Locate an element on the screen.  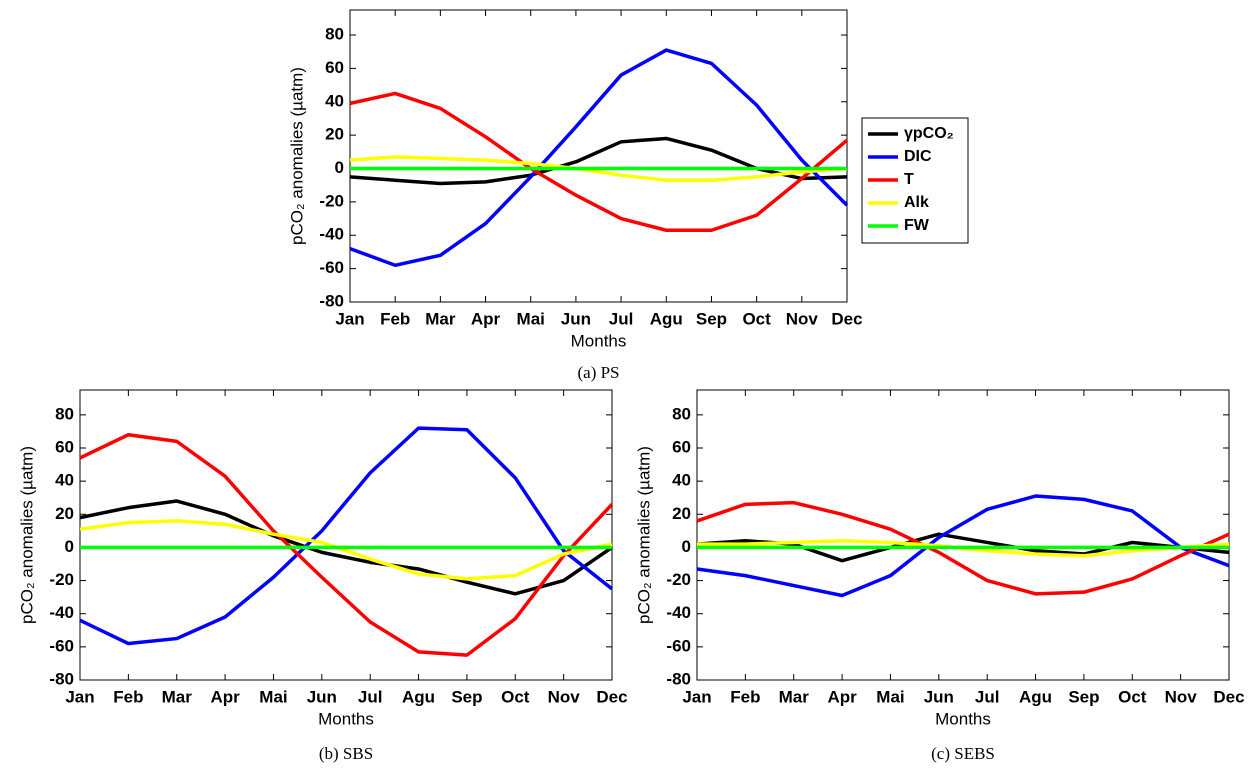
legend-label: FW is located at coordinates (917, 225).